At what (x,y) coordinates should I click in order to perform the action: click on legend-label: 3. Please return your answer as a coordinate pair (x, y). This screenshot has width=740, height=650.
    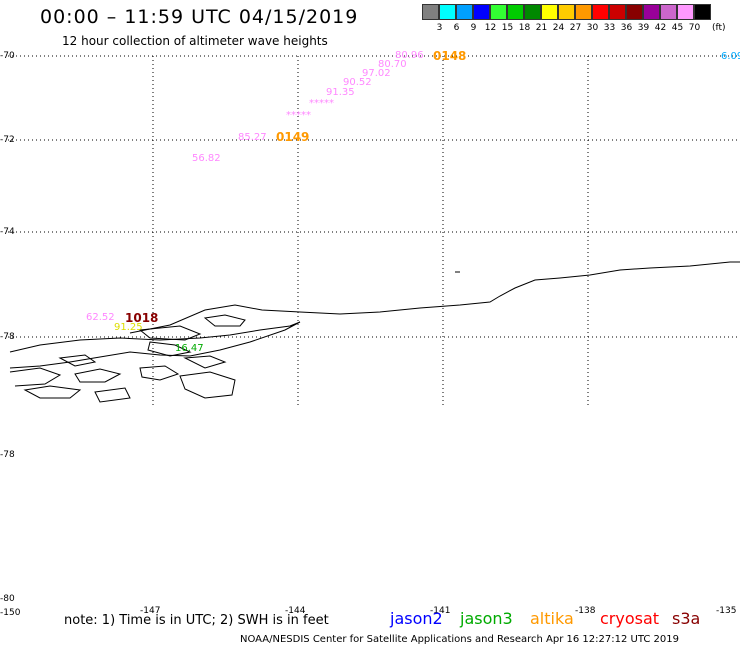
    Looking at the image, I should click on (439, 28).